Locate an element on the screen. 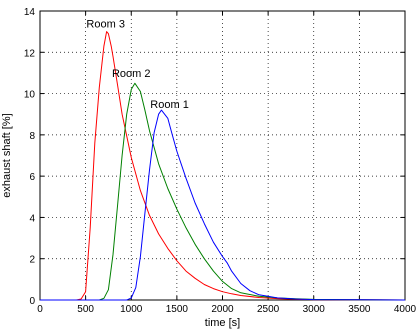  y-tick-label: 10 is located at coordinates (30, 95).